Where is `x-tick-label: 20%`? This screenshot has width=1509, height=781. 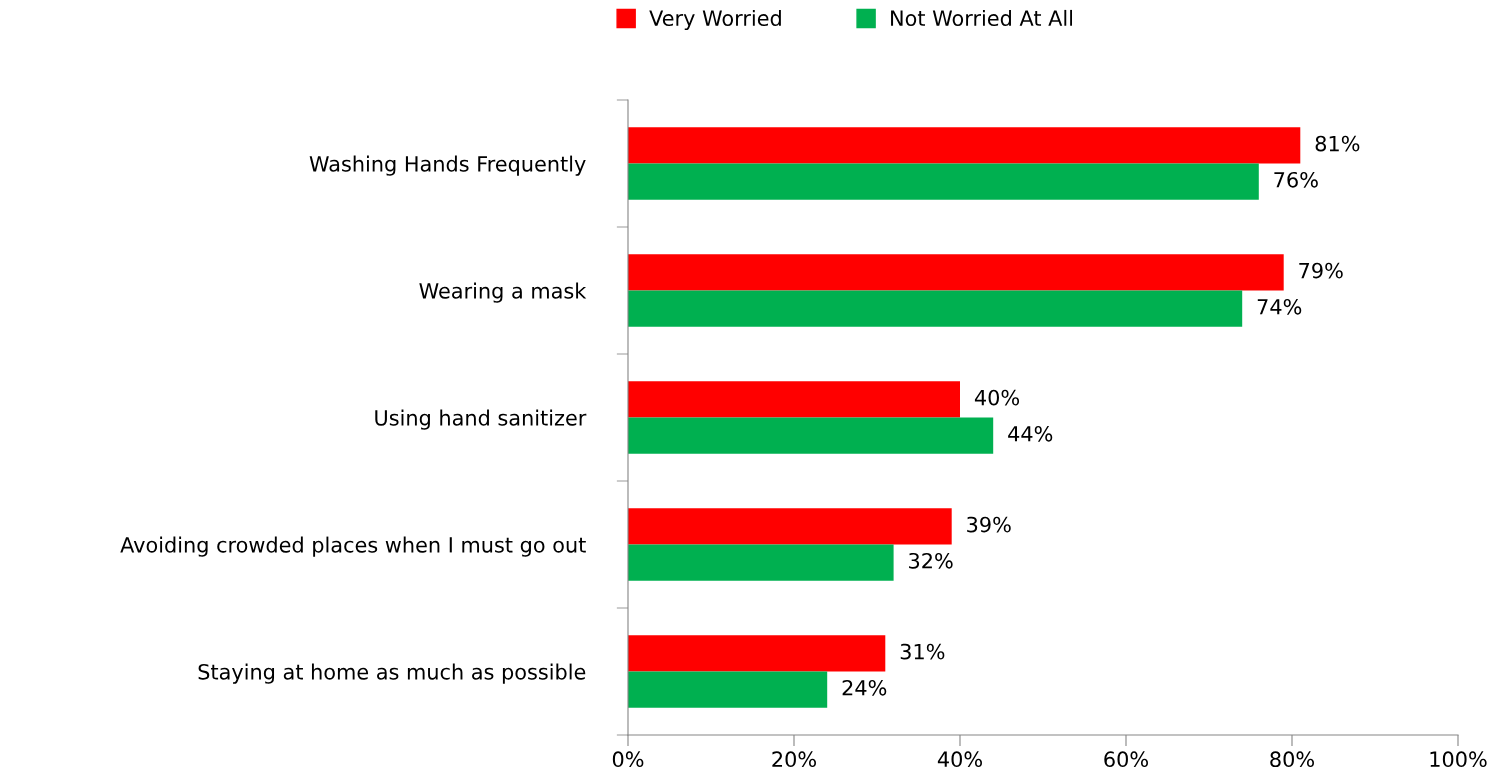
x-tick-label: 20% is located at coordinates (794, 759).